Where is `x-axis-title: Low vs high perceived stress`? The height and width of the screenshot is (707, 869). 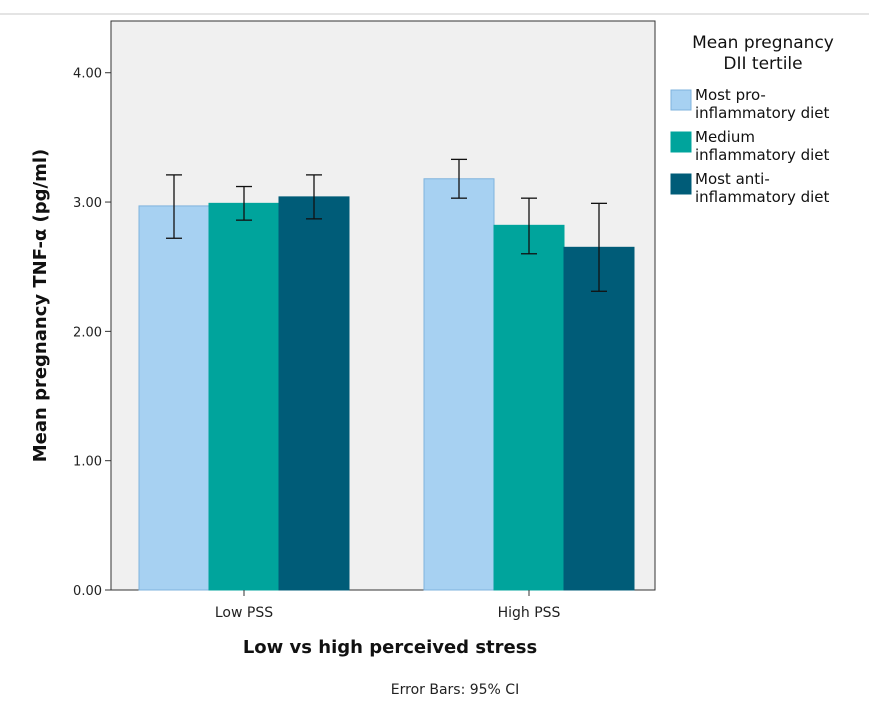
x-axis-title: Low vs high perceived stress is located at coordinates (390, 647).